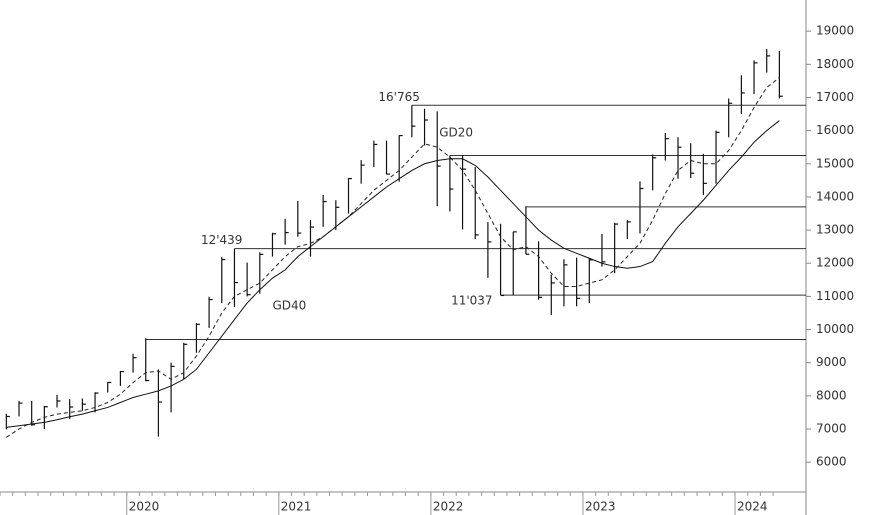 This screenshot has width=874, height=515. Describe the element at coordinates (144, 507) in the screenshot. I see `x-tick-label: 2020` at that location.